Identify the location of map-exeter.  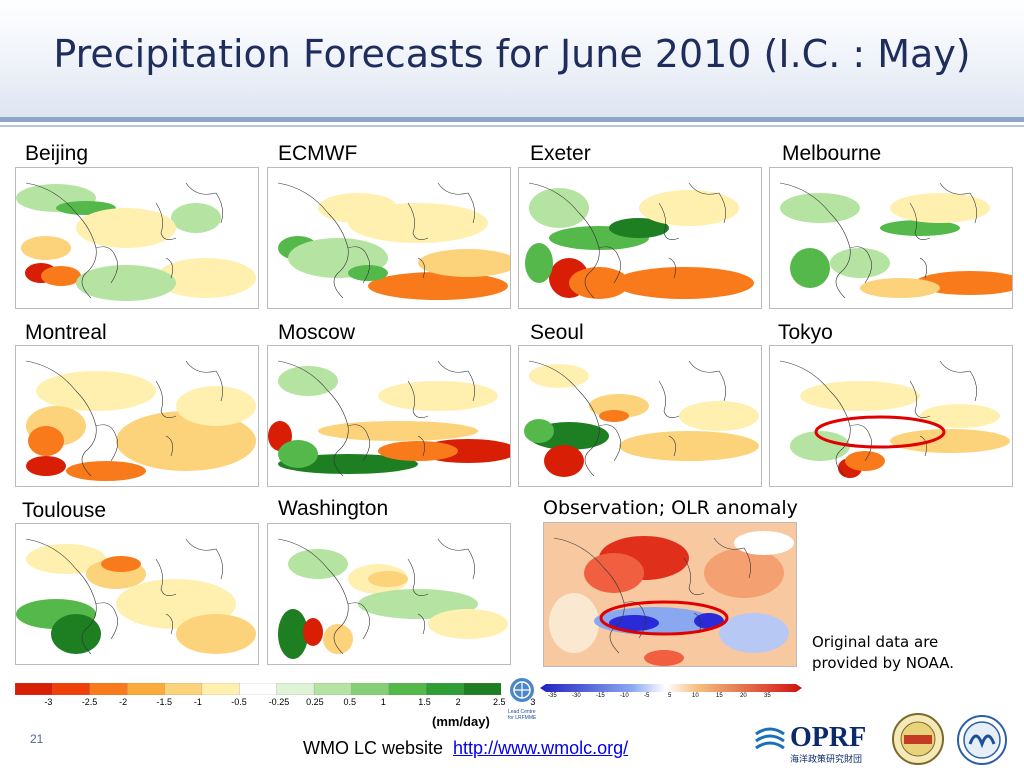
(640, 238).